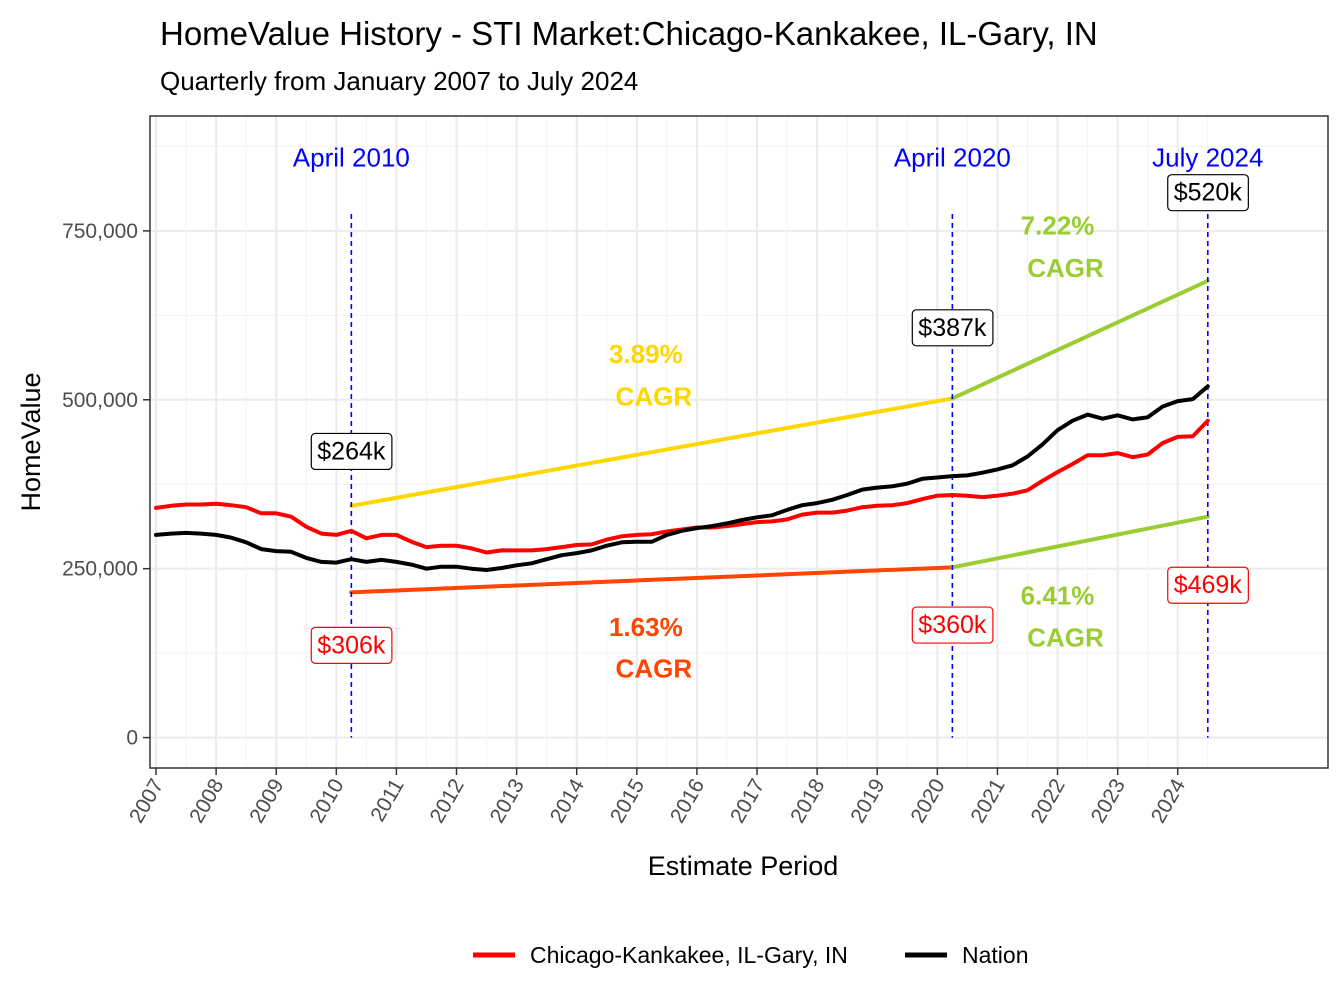 This screenshot has height=1008, width=1344. I want to click on vline-label-2: July 2024, so click(1207, 158).